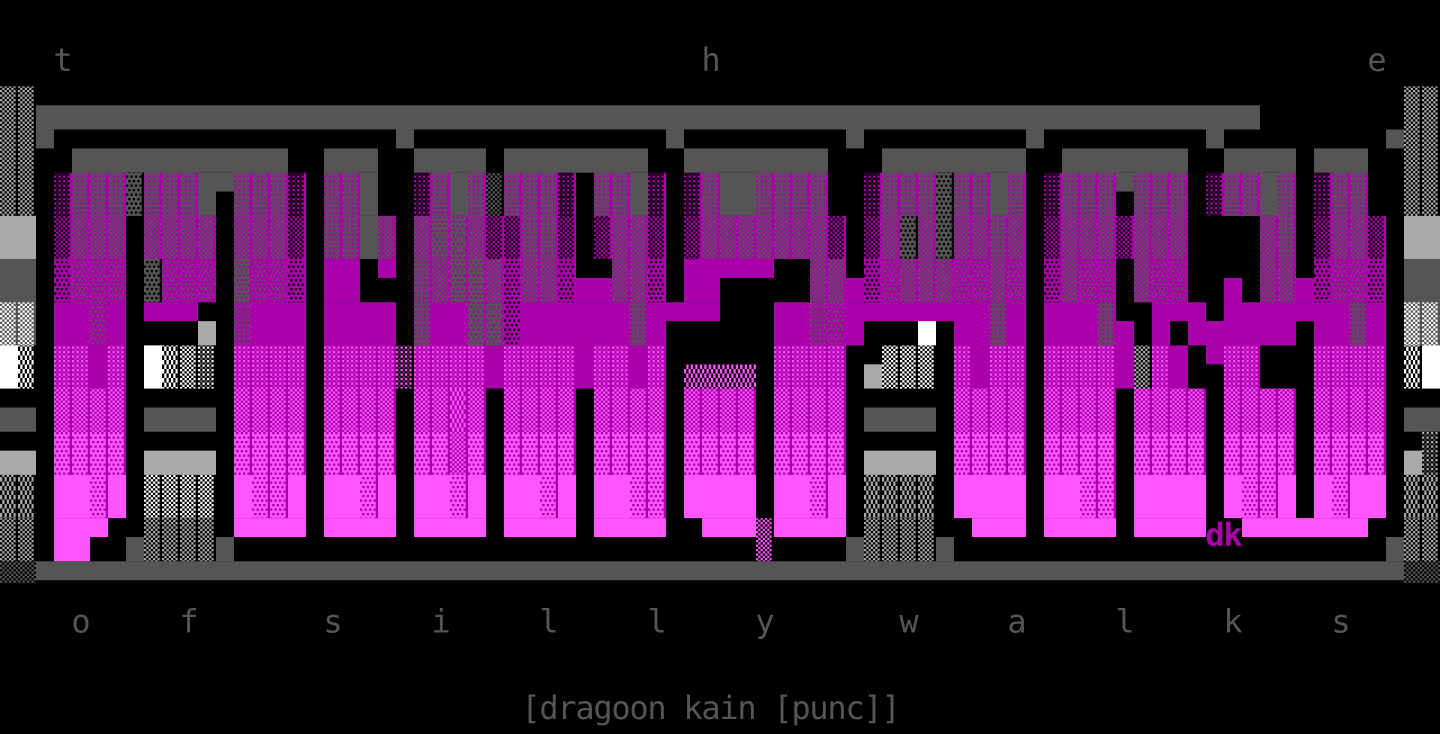  I want to click on svg-text: y, so click(764, 621).